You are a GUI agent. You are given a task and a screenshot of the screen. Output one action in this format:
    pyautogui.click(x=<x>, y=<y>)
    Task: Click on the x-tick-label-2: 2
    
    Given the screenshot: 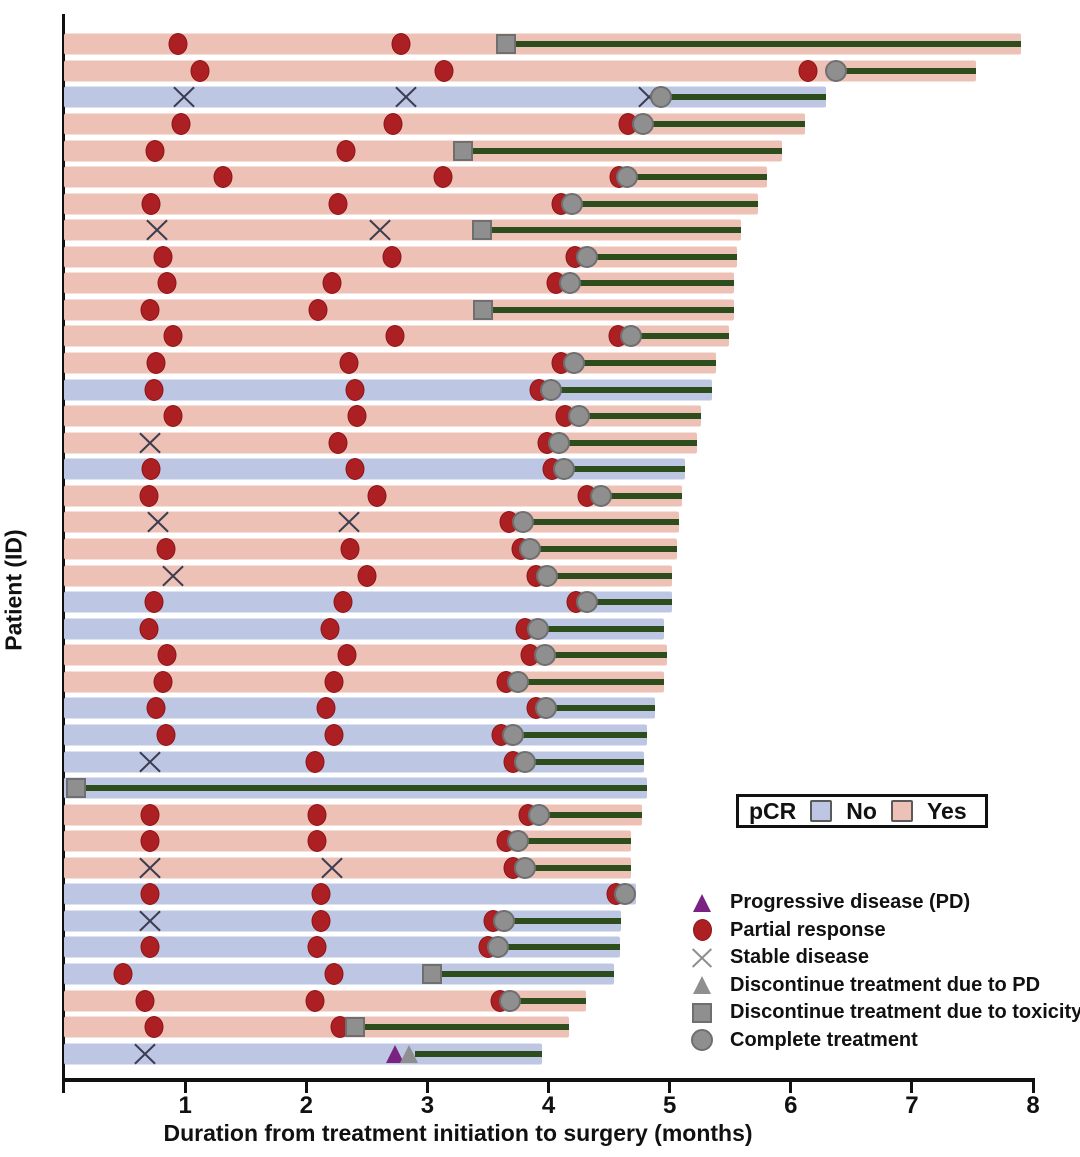 What is the action you would take?
    pyautogui.click(x=306, y=1105)
    